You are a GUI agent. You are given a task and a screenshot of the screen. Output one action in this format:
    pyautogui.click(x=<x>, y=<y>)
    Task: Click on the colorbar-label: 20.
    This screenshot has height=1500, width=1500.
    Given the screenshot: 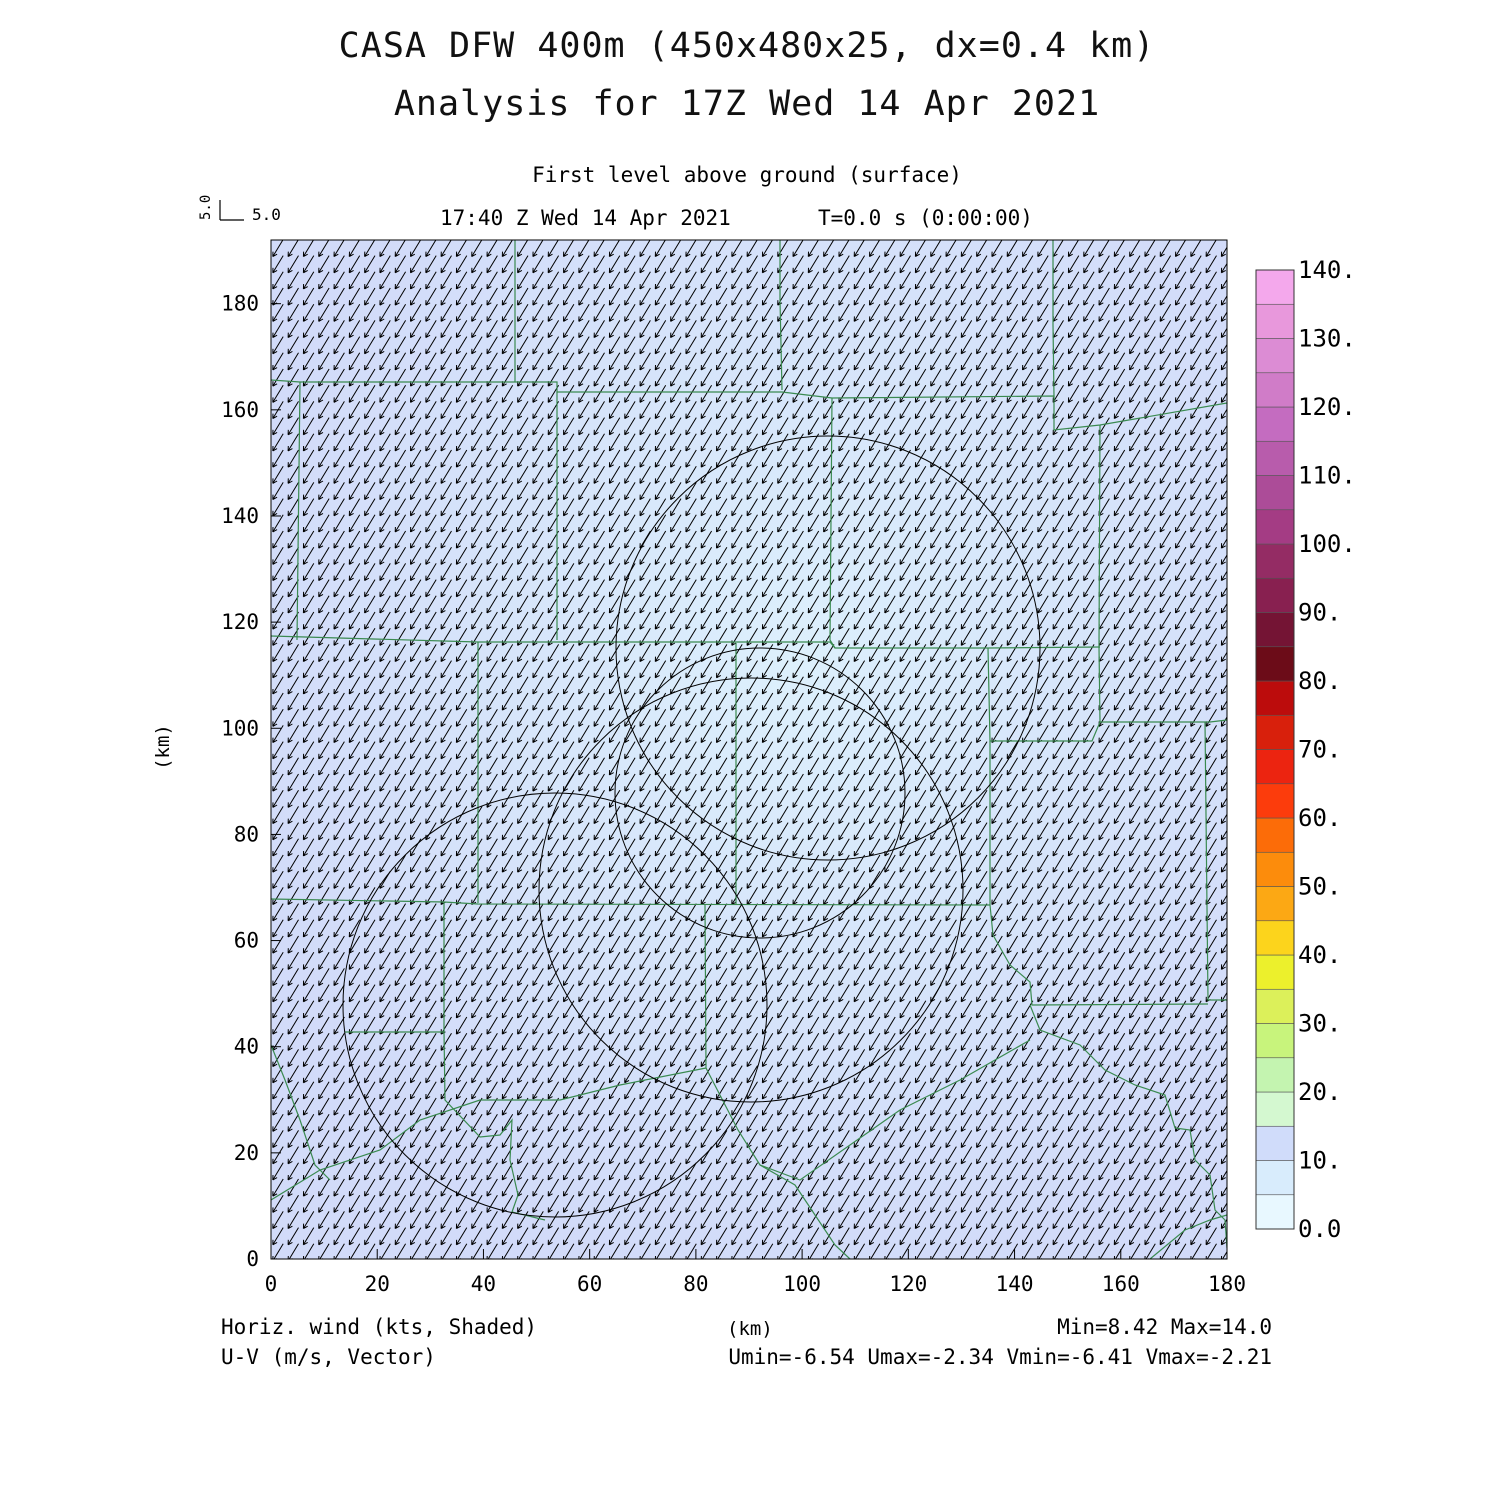 What is the action you would take?
    pyautogui.click(x=1319, y=1092)
    